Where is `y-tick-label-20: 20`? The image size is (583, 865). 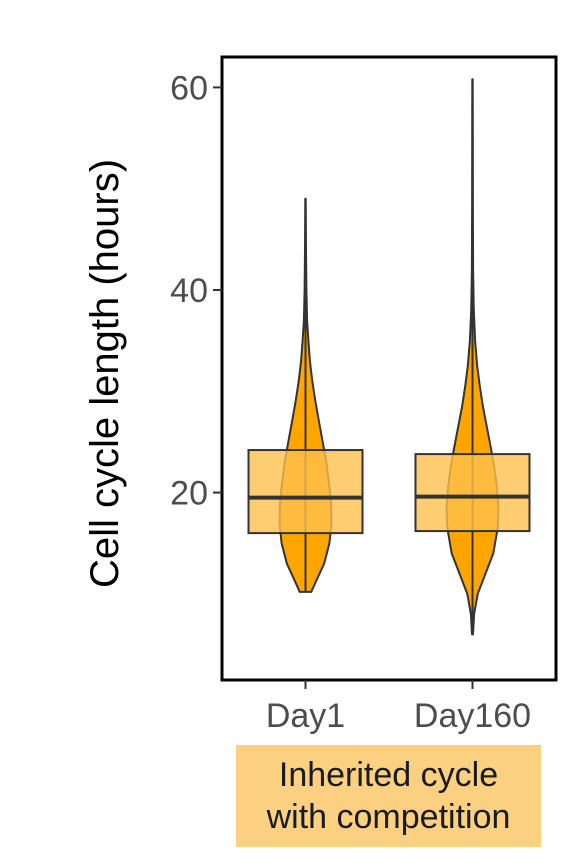
y-tick-label-20: 20 is located at coordinates (189, 494).